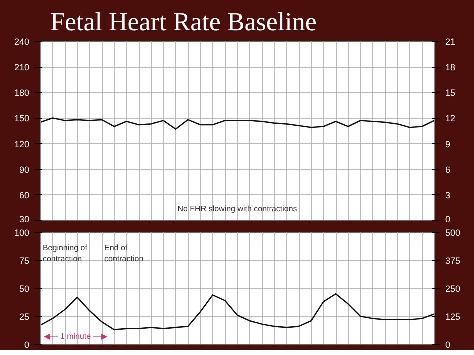  I want to click on y2-tick-label: 3, so click(448, 195).